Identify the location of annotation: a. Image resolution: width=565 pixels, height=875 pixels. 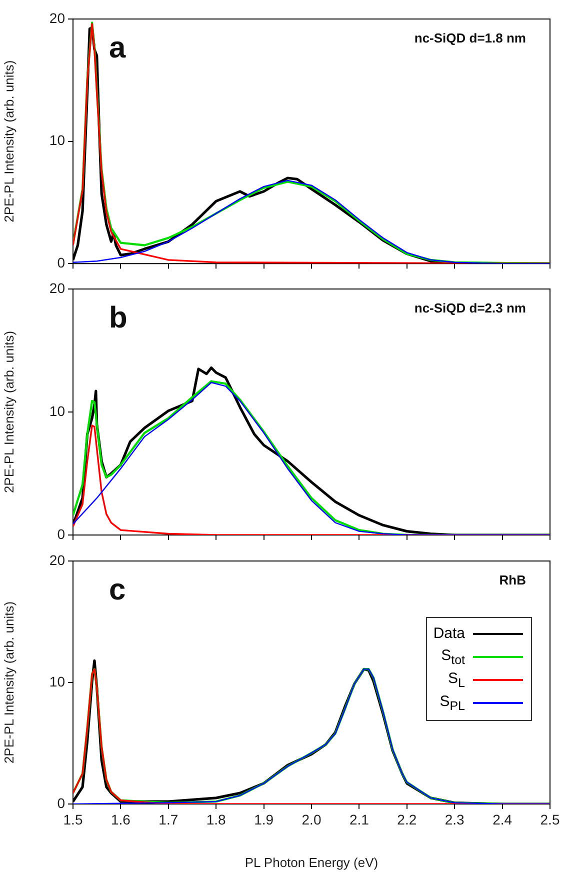
(117, 47).